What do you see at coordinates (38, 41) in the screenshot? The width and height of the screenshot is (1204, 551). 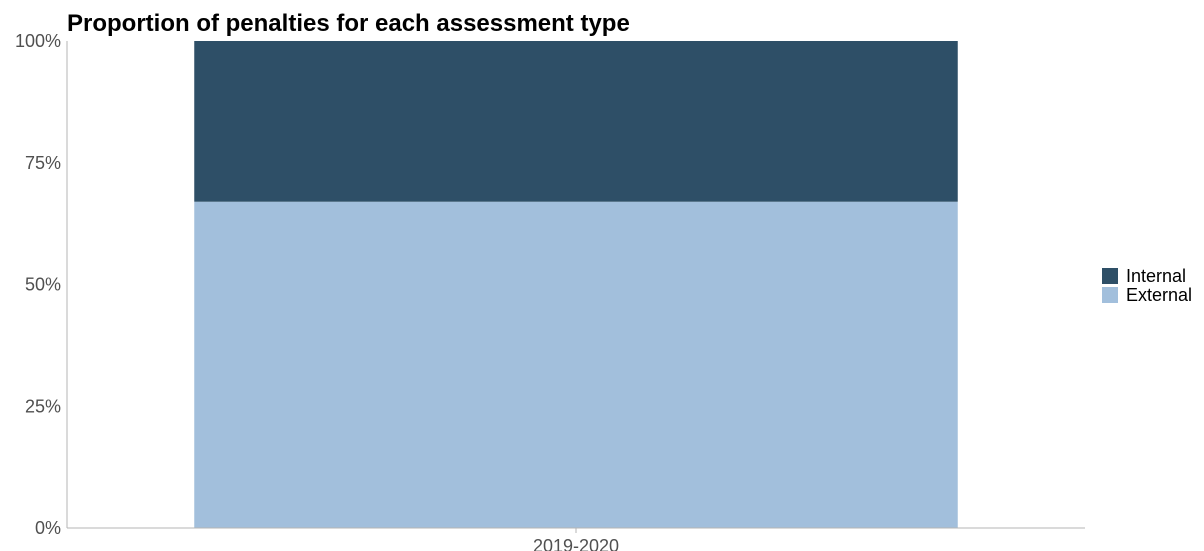 I see `y-tick-label: 100%` at bounding box center [38, 41].